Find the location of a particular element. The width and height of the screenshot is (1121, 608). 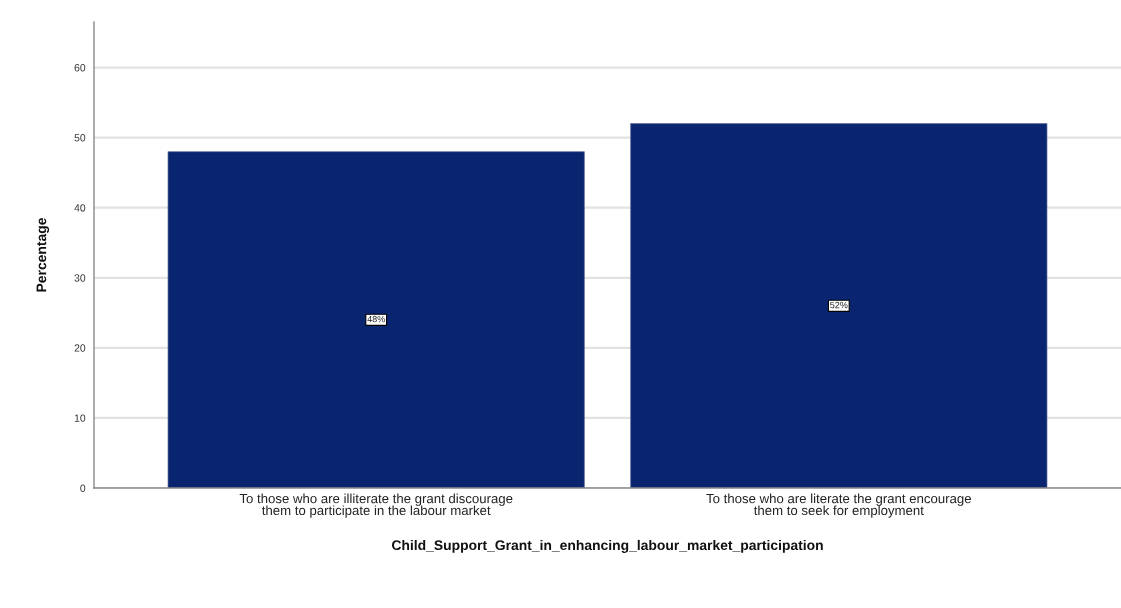

y-tick-label: 10 is located at coordinates (80, 418).